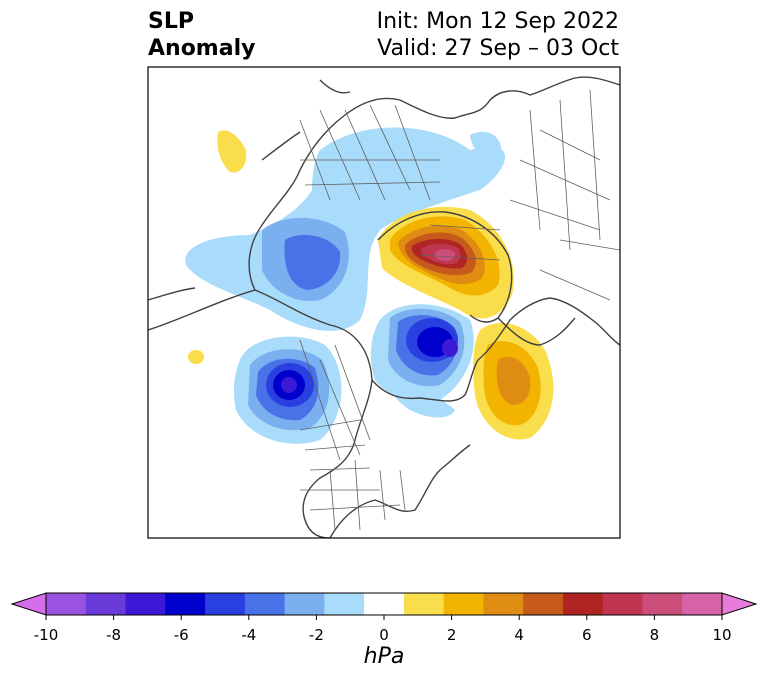 This screenshot has height=684, width=768. Describe the element at coordinates (384, 635) in the screenshot. I see `colorbar-tick-label: 0` at that location.